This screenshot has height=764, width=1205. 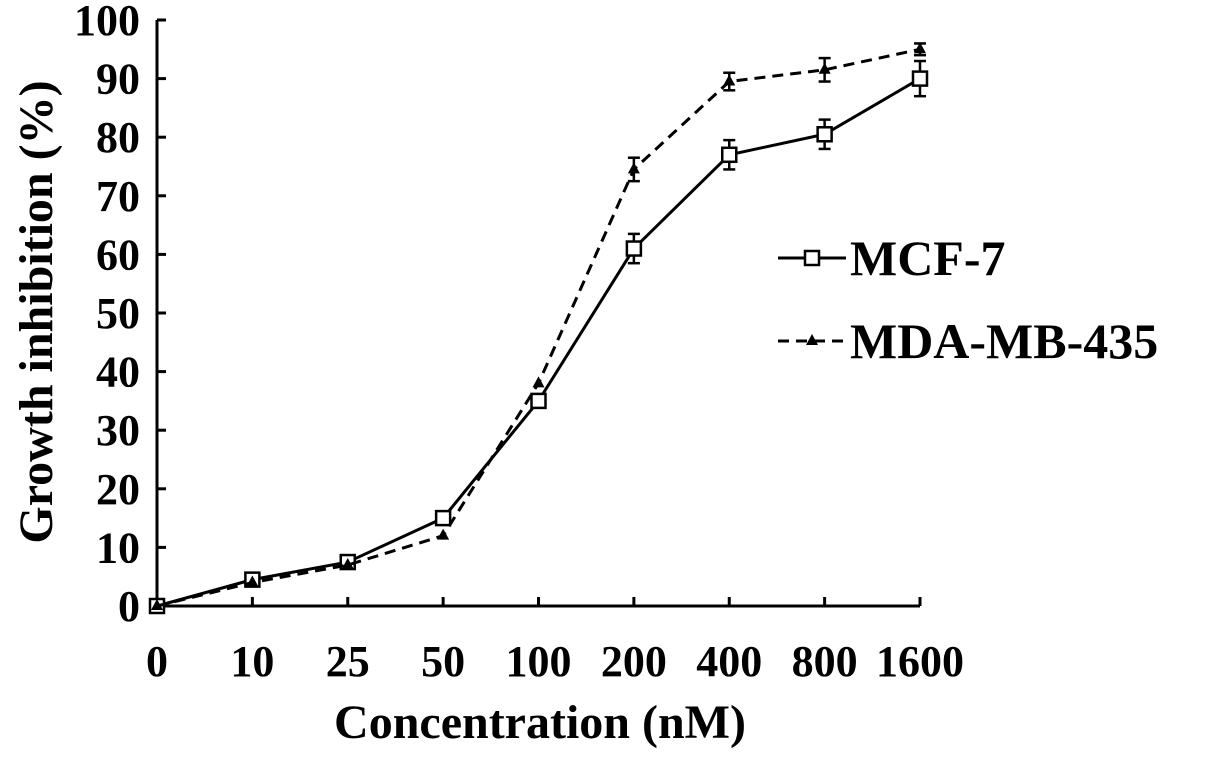 I want to click on x-tick-label: 200, so click(x=634, y=661).